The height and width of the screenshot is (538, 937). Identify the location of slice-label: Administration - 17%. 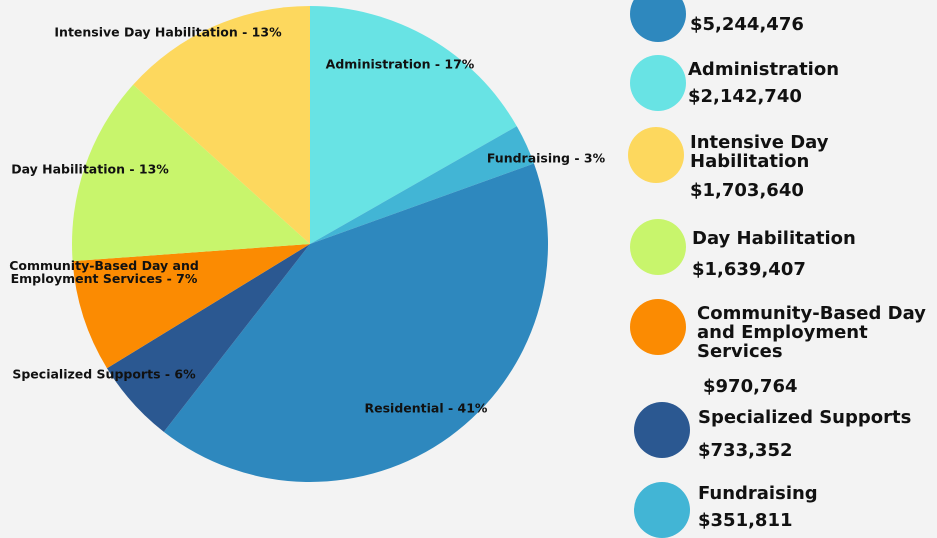
(400, 64).